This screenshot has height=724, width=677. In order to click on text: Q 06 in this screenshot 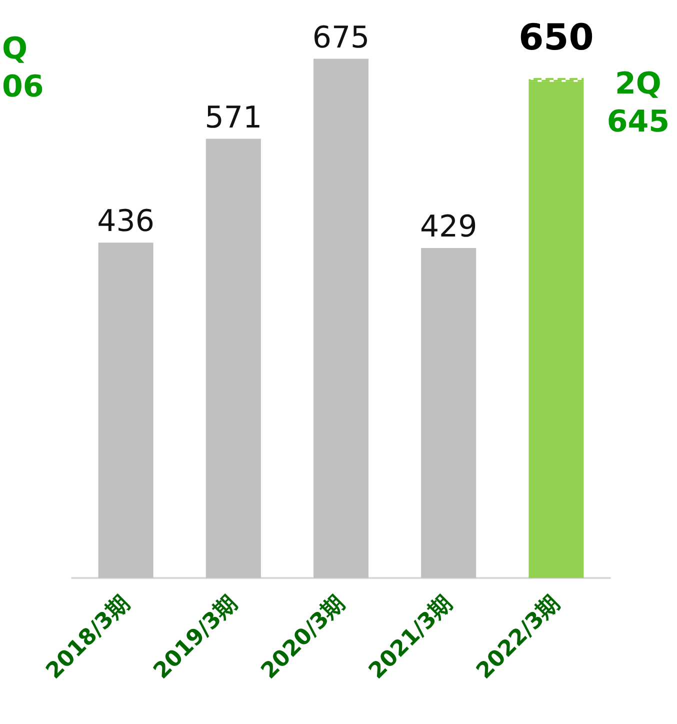, I will do `click(23, 68)`.